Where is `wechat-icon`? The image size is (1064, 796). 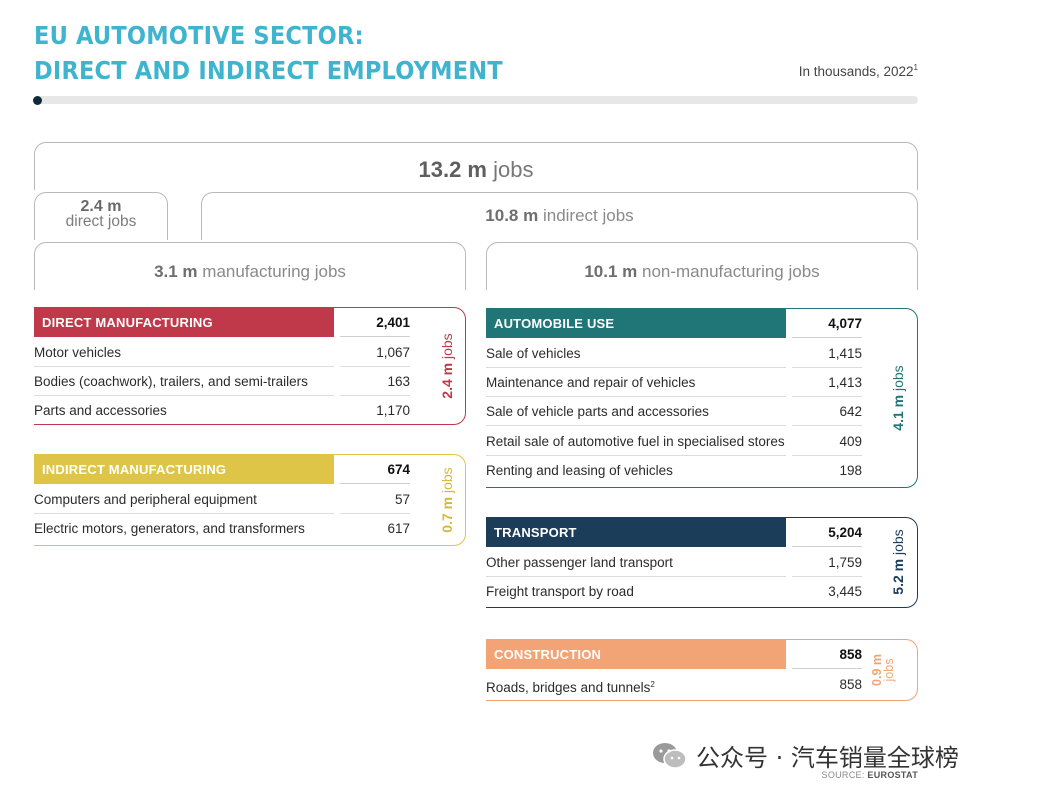
wechat-icon is located at coordinates (670, 756).